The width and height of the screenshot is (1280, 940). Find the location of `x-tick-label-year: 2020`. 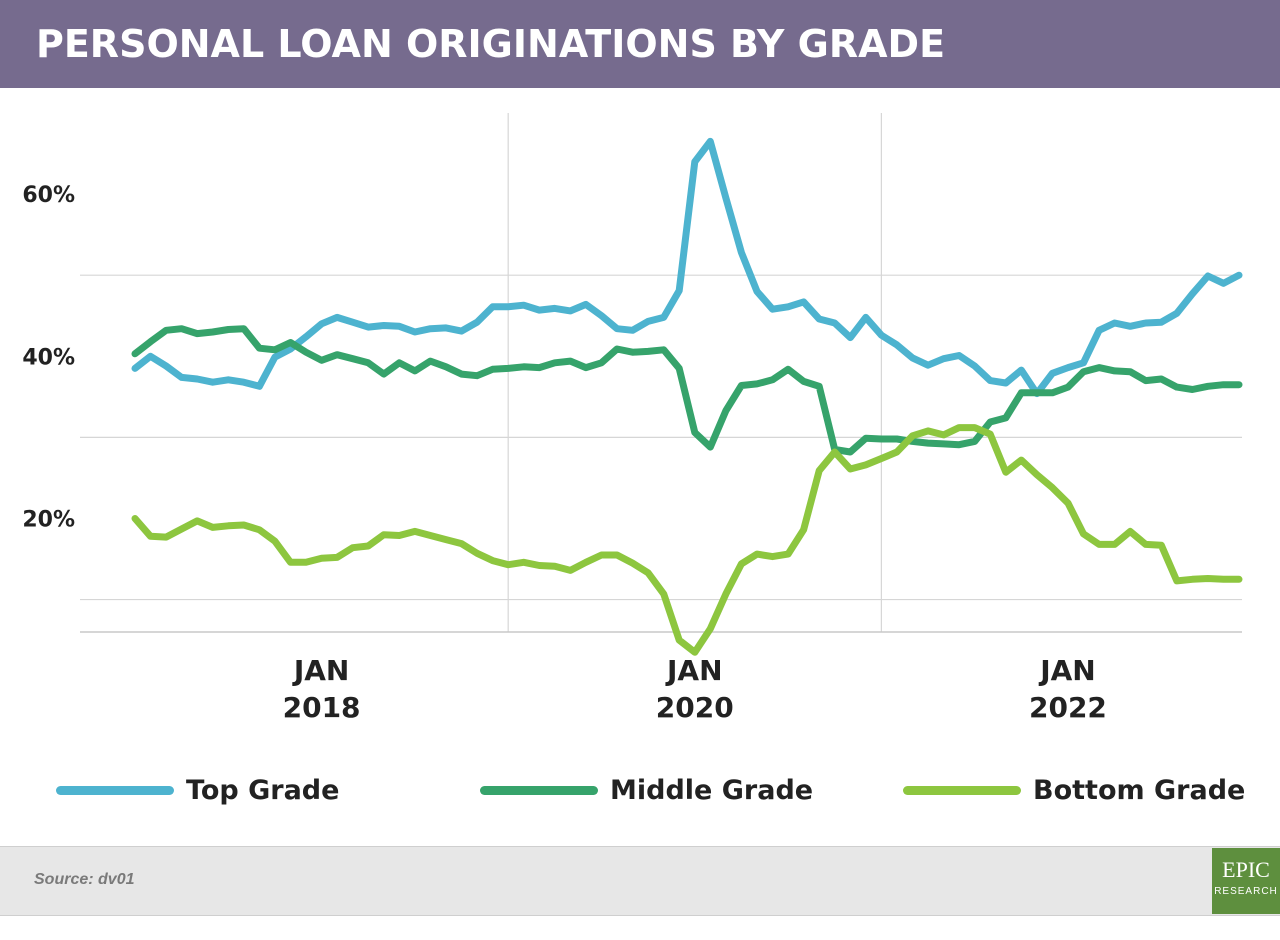

x-tick-label-year: 2020 is located at coordinates (695, 707).